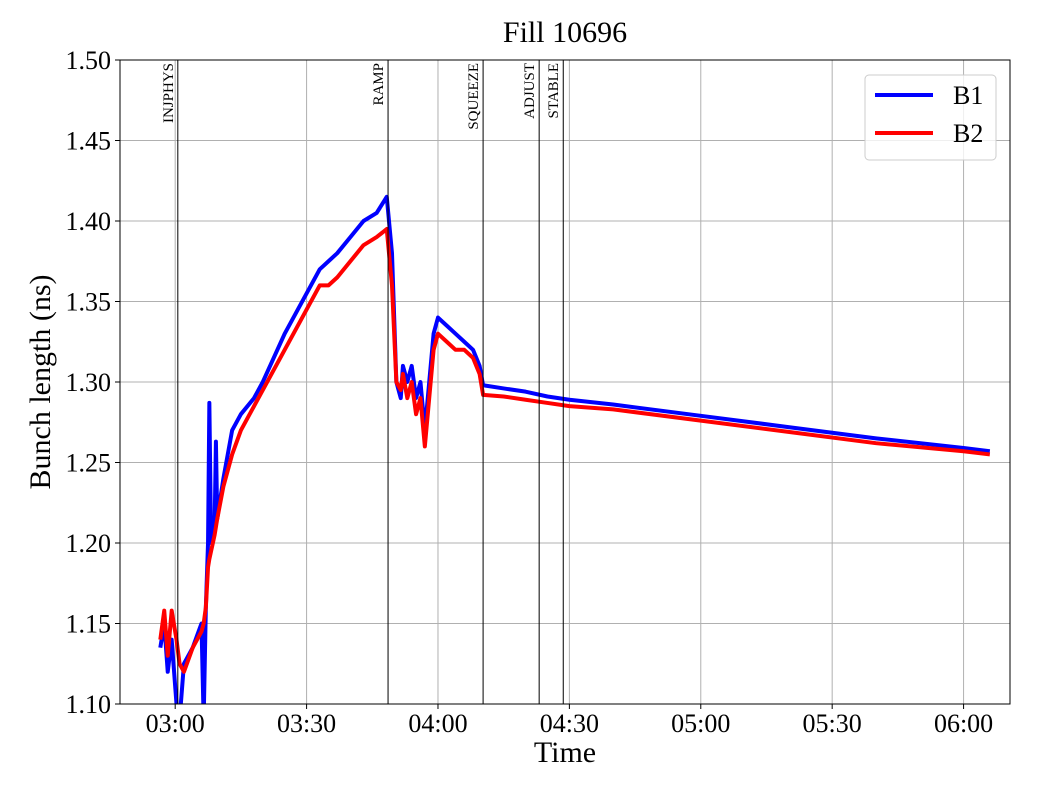  I want to click on y-tick-label: 1.40, so click(89, 221).